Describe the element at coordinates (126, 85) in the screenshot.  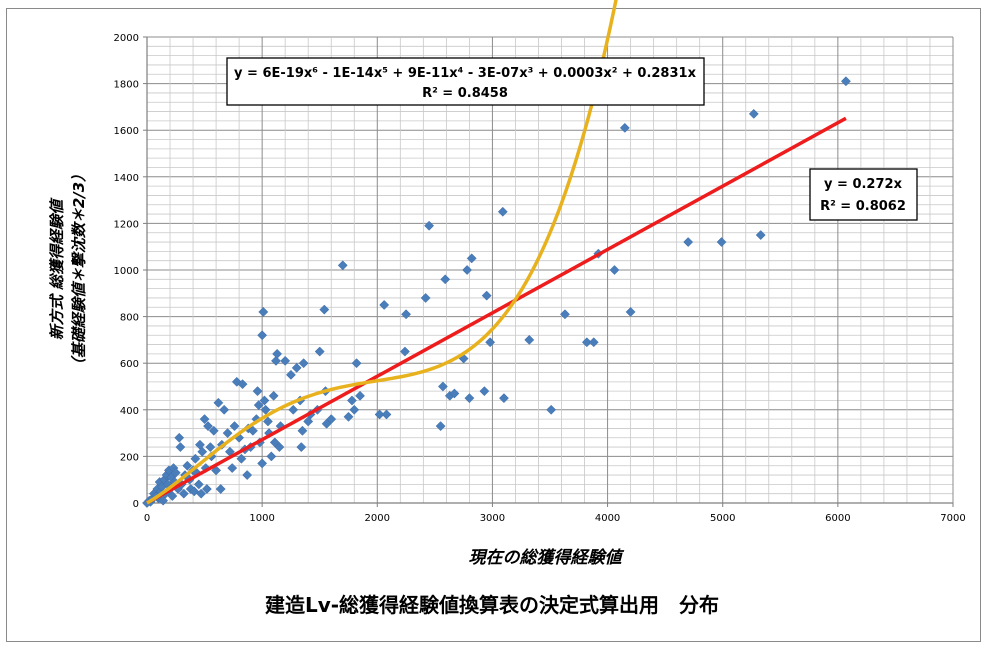
I see `y-tick-label: 1800` at that location.